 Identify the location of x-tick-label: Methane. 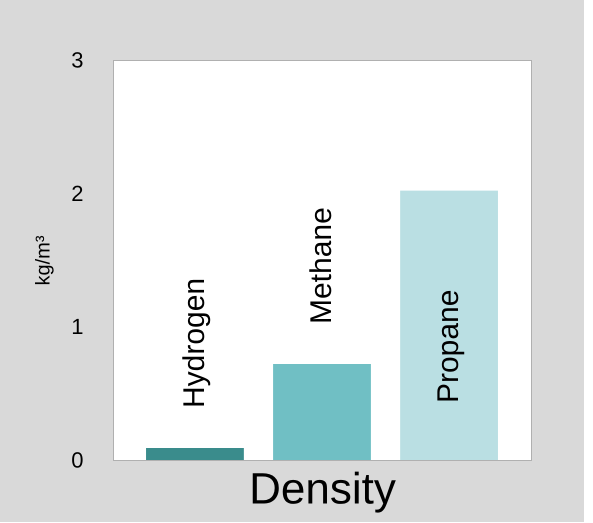
(321, 265).